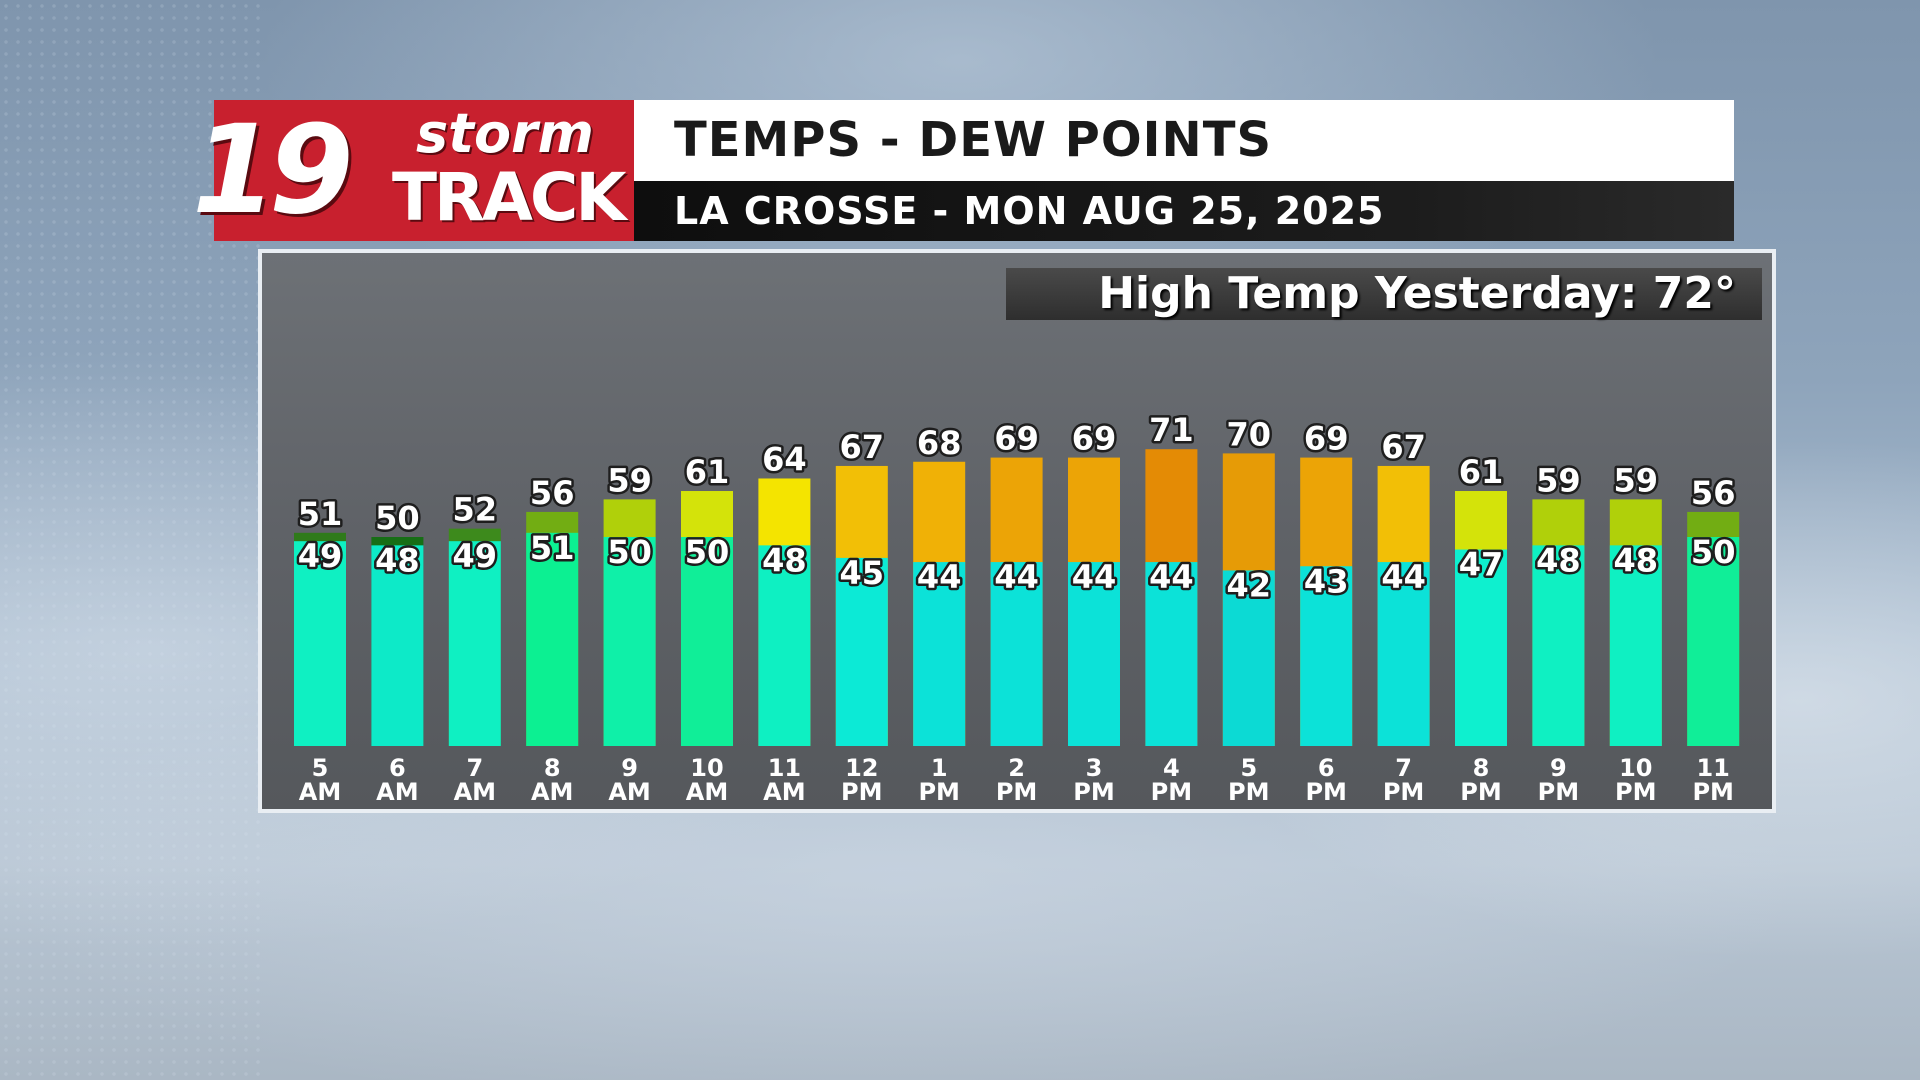 The width and height of the screenshot is (1920, 1080). I want to click on dew-value-label: 47, so click(1481, 565).